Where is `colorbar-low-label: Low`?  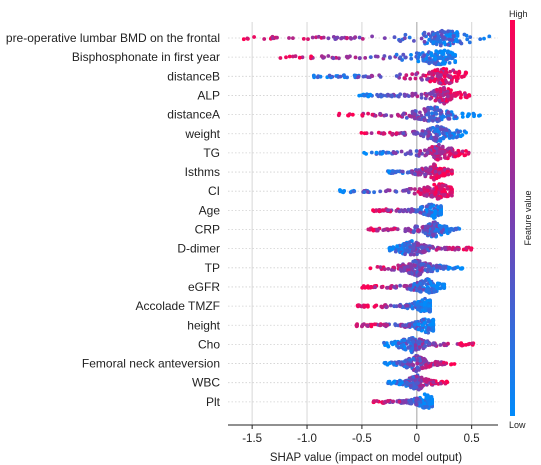 colorbar-low-label: Low is located at coordinates (517, 425).